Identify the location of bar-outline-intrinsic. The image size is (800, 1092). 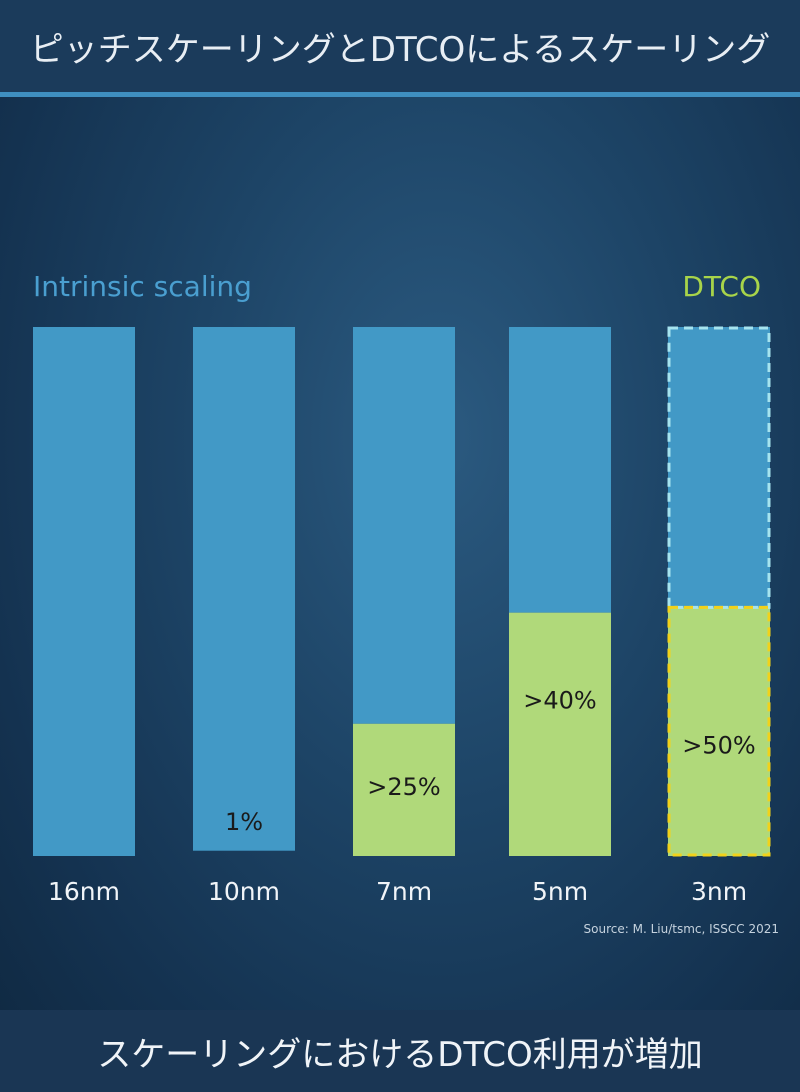
(719, 467).